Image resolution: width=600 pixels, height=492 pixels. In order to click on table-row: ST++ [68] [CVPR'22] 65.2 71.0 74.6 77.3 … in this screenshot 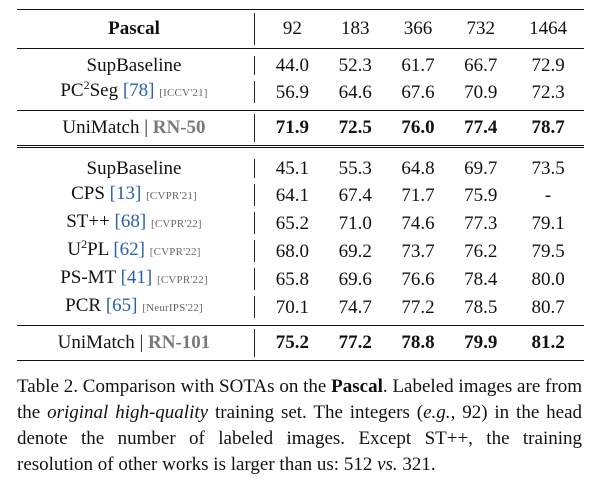, I will do `click(300, 223)`.